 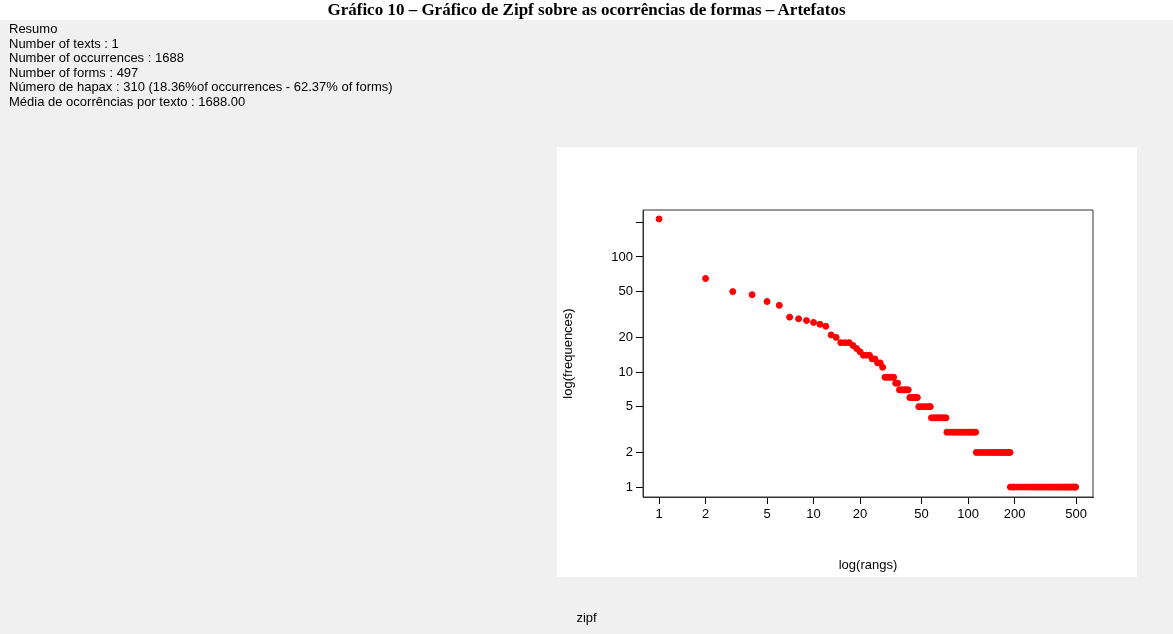 I want to click on x-tick-label: 5, so click(x=767, y=514).